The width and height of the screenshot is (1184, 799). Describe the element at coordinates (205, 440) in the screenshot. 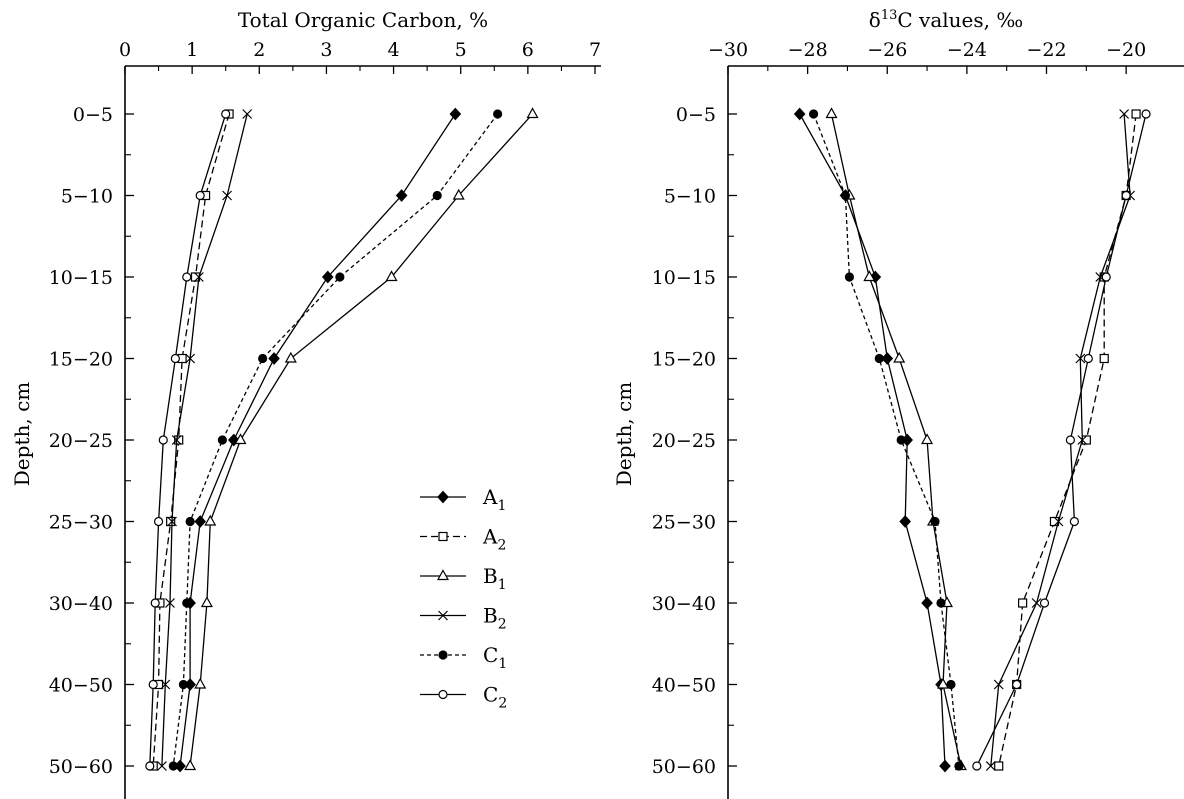

I see `series-b2` at that location.